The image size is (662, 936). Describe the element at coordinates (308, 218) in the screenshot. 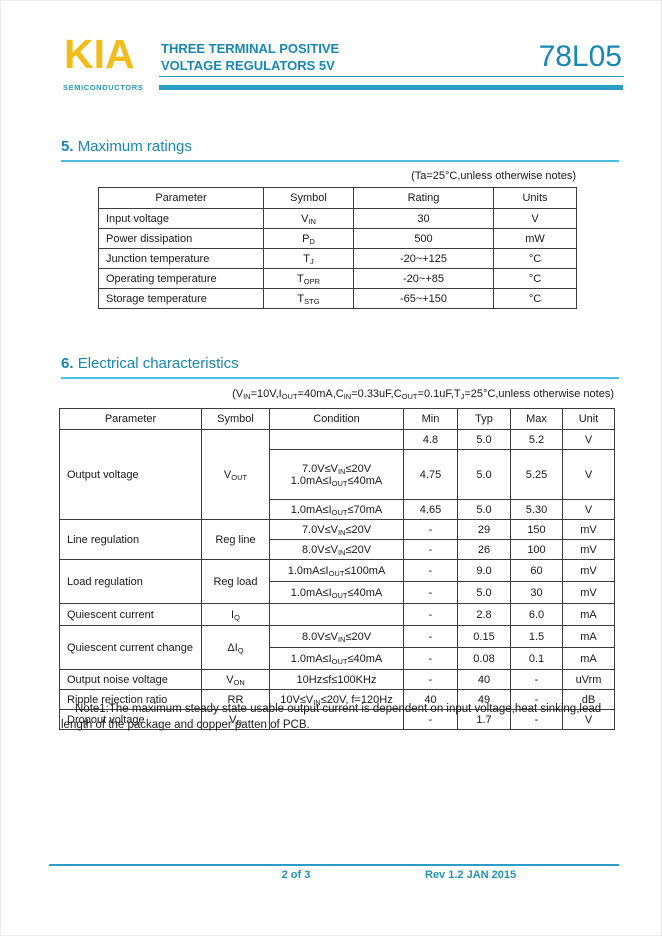

I see `symbol-cell: VIN` at that location.